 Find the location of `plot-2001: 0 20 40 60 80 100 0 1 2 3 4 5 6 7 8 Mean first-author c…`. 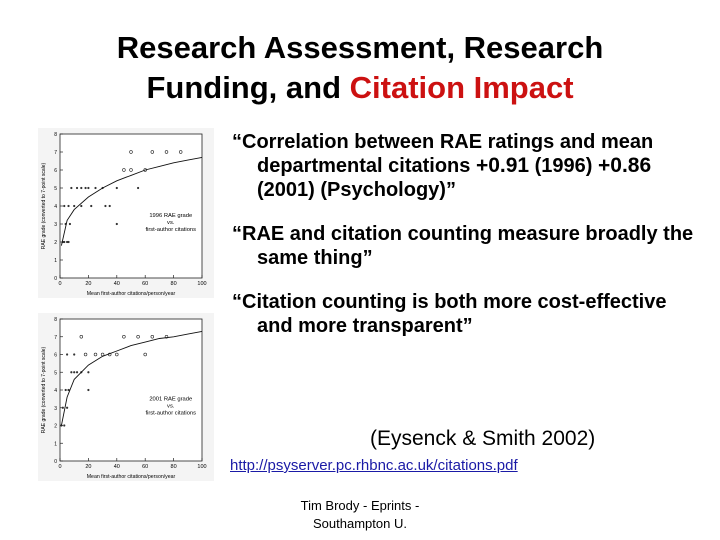

plot-2001: 0 20 40 60 80 100 0 1 2 3 4 5 6 7 8 Mean first-author c… is located at coordinates (126, 397).